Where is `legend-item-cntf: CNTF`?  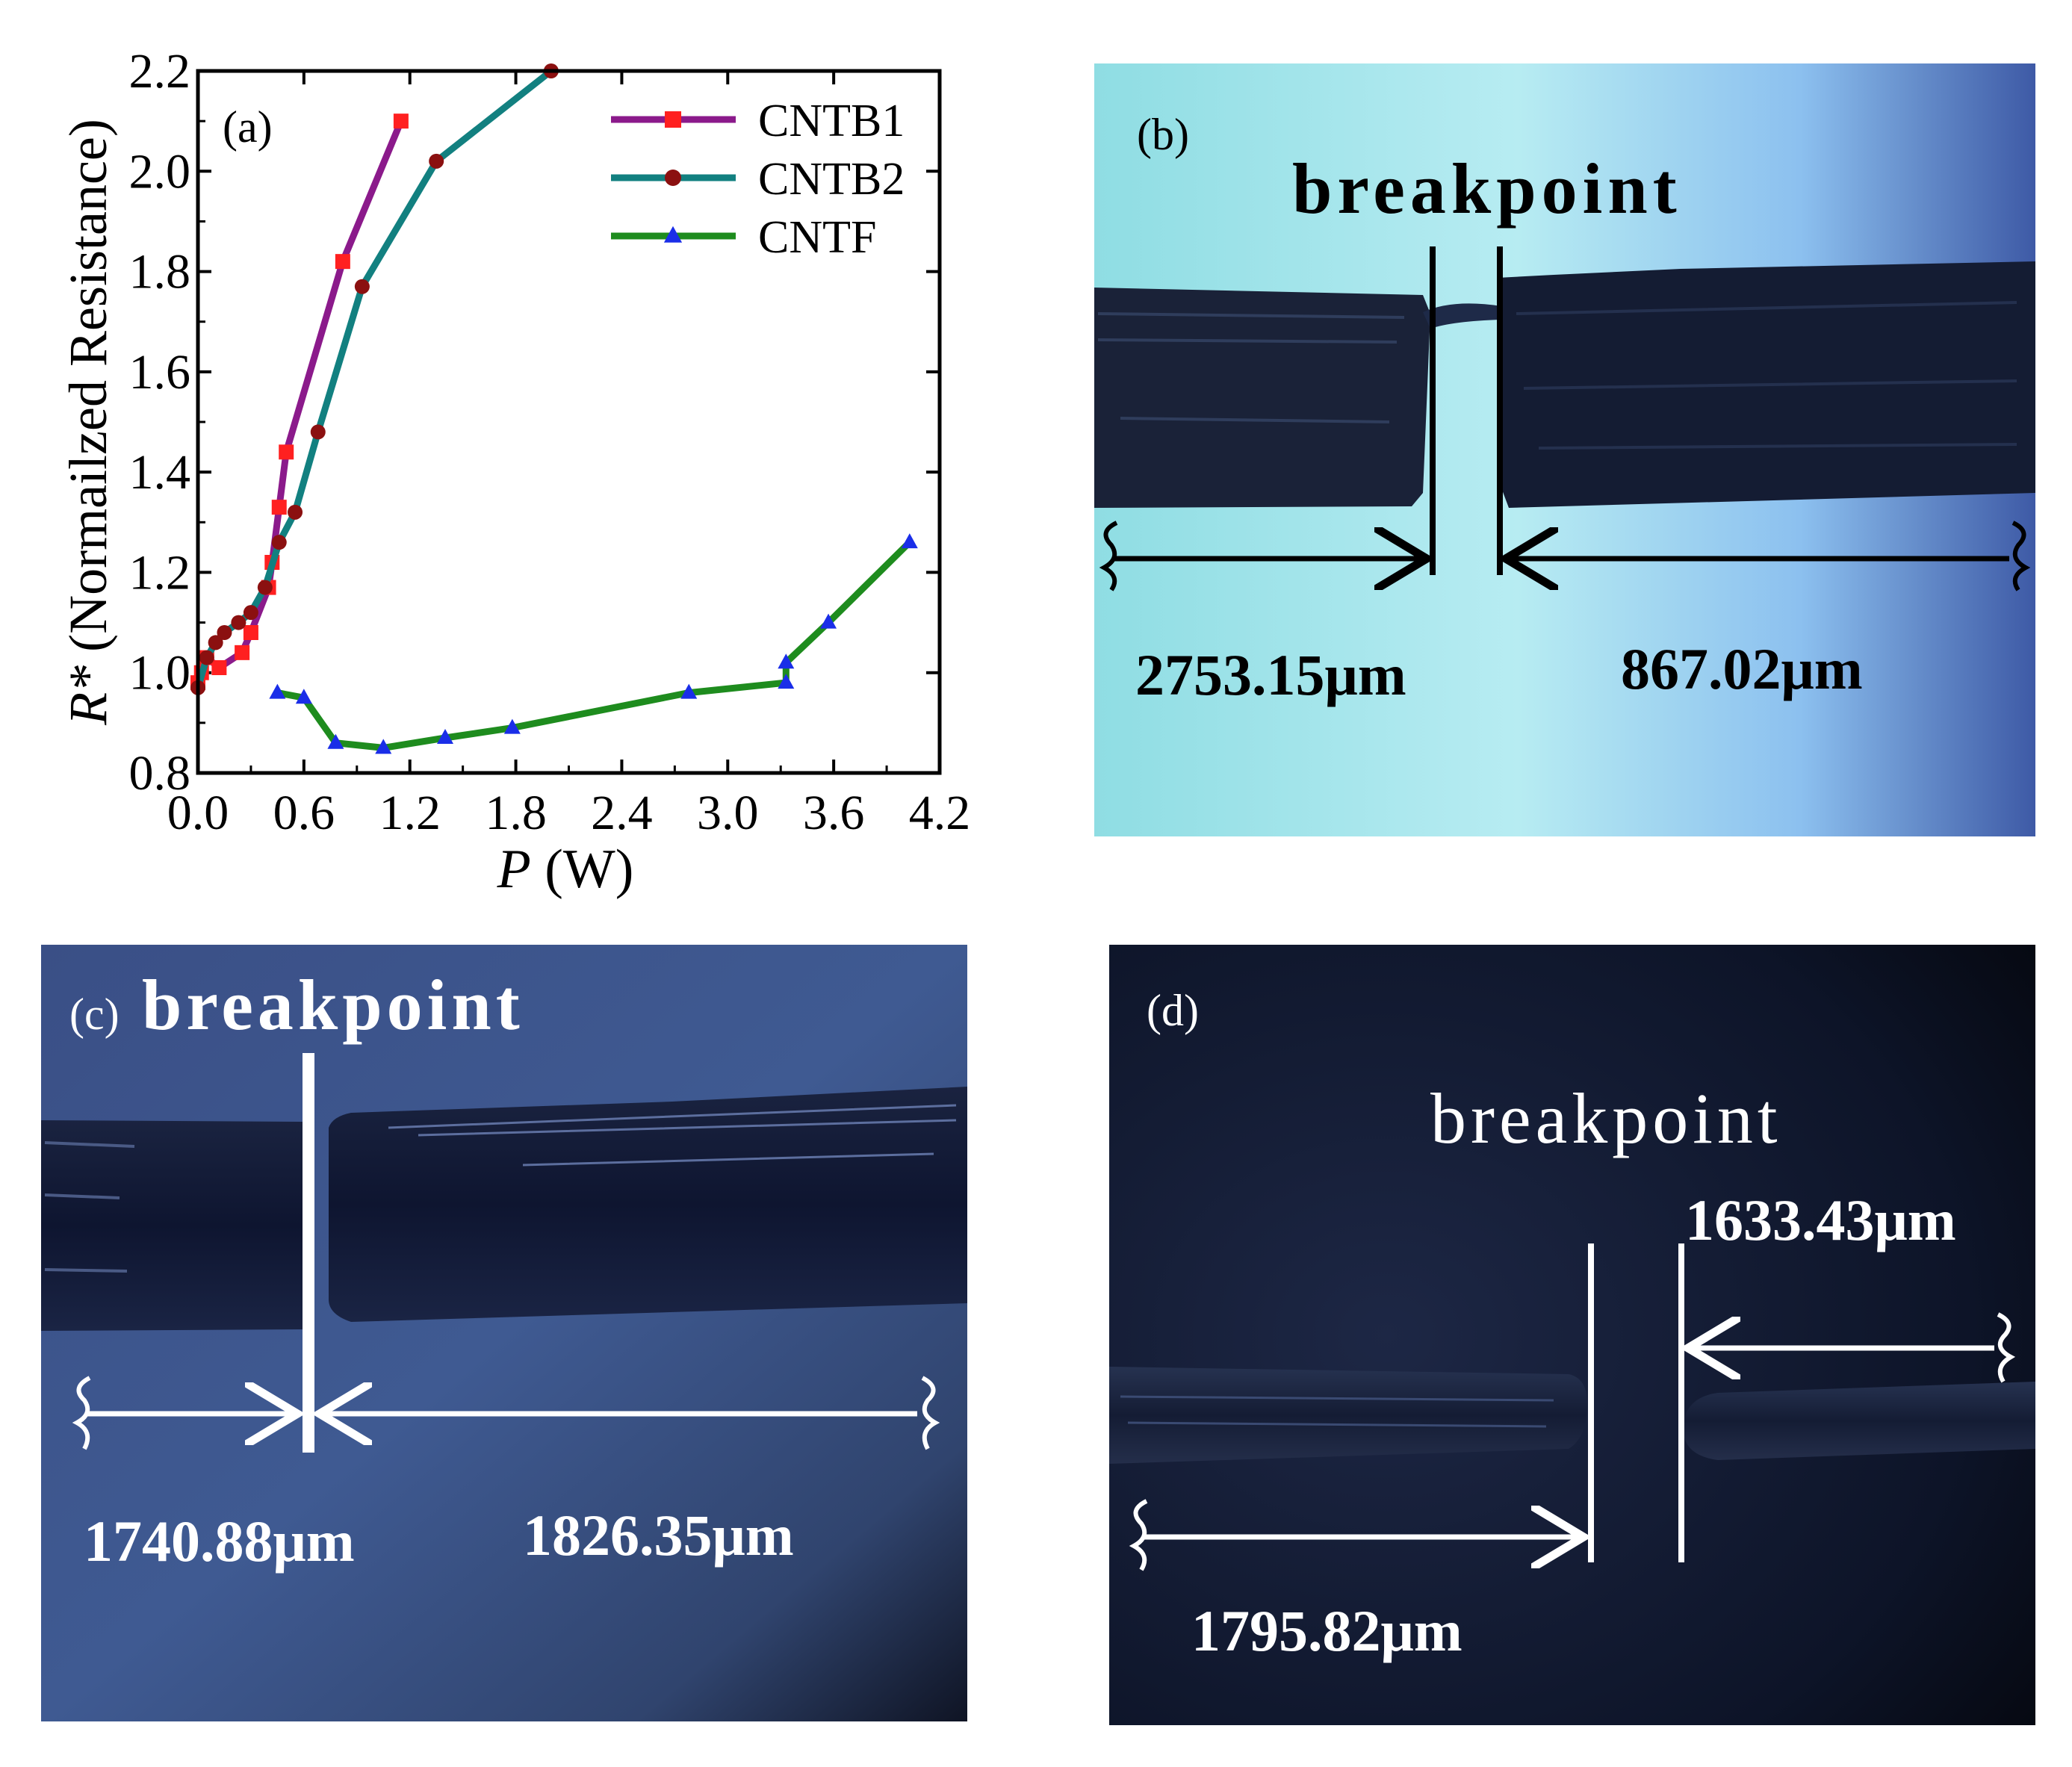
legend-item-cntf: CNTF is located at coordinates (743, 237).